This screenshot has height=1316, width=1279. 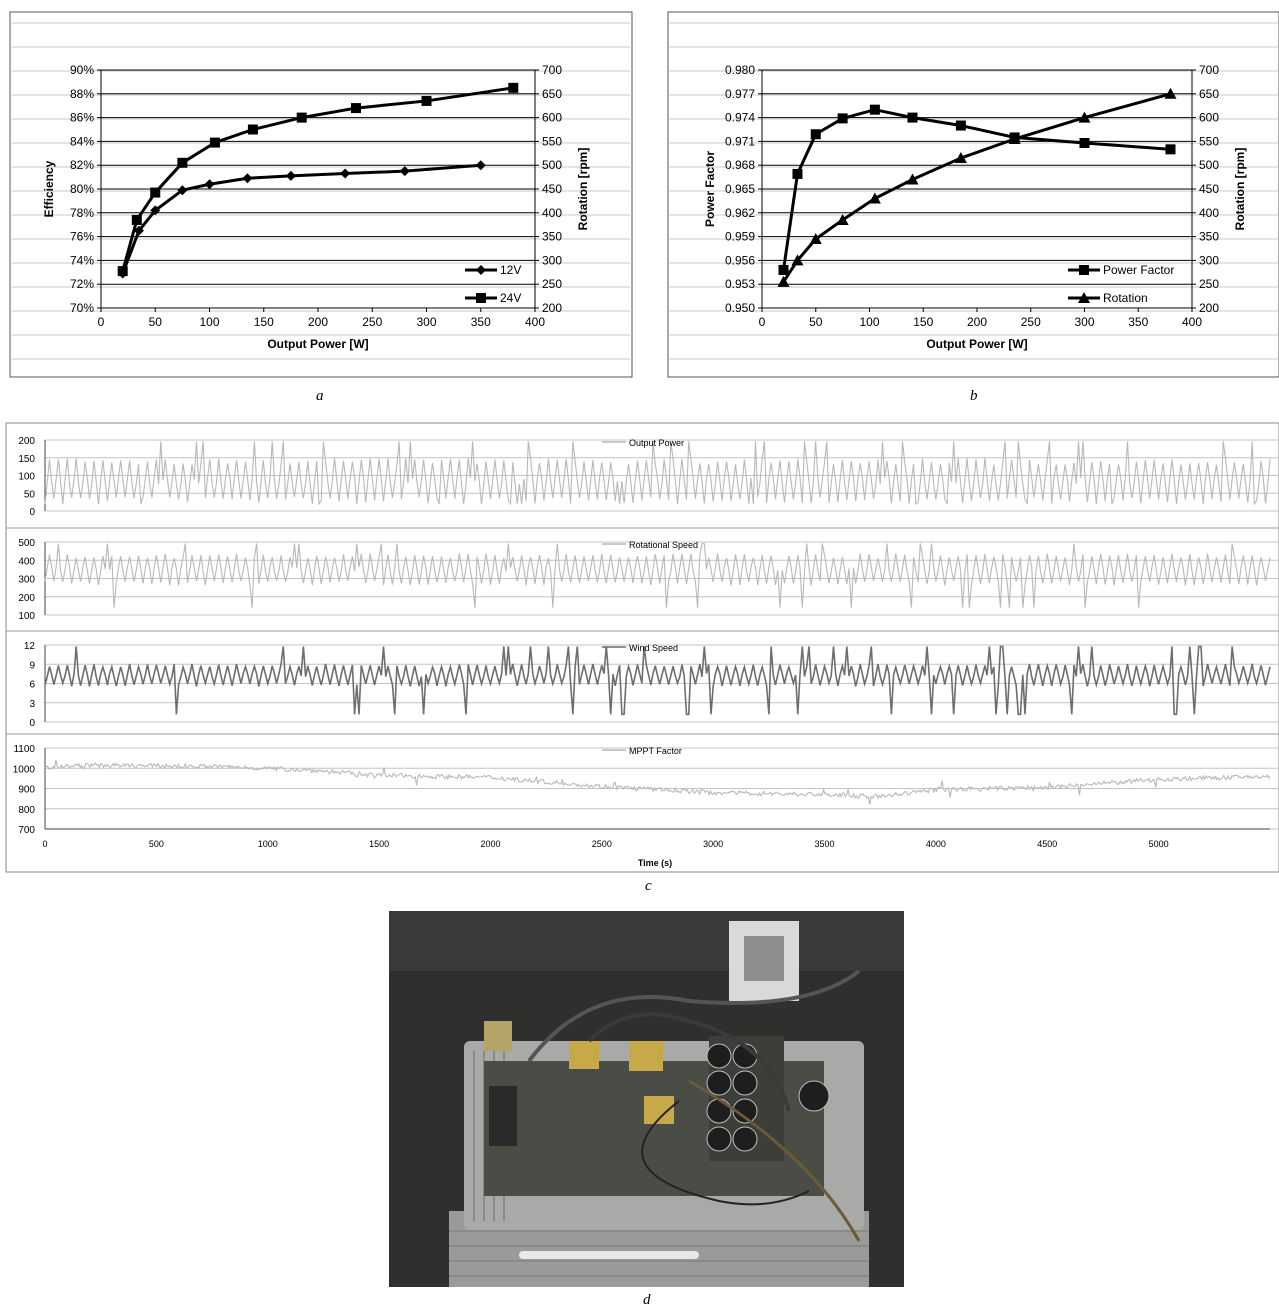 I want to click on y2-tick-label: 500, so click(x=1209, y=165).